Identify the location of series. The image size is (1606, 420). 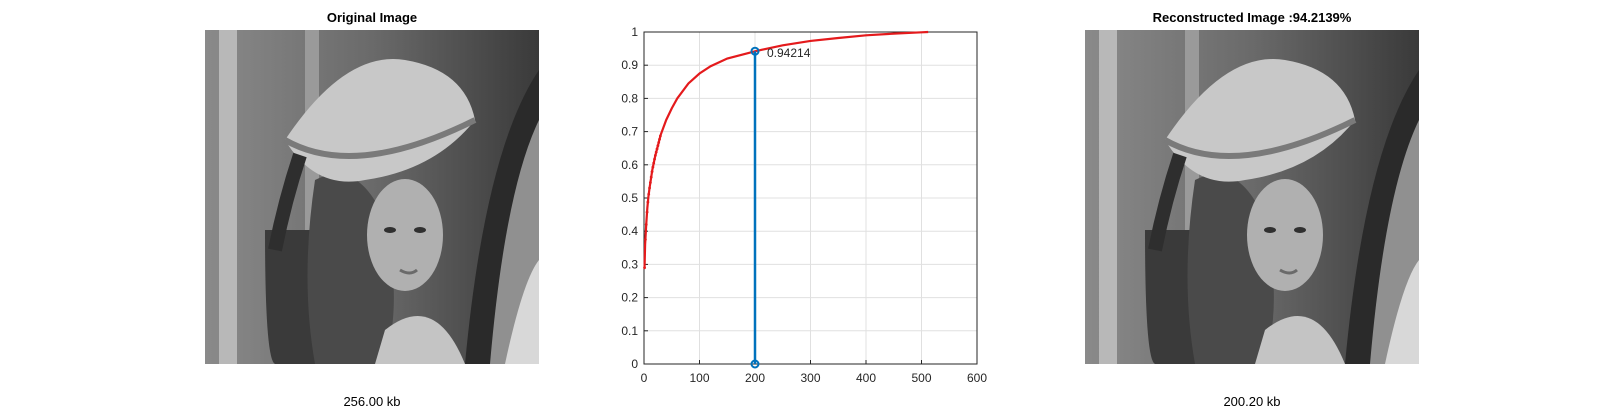
(786, 199).